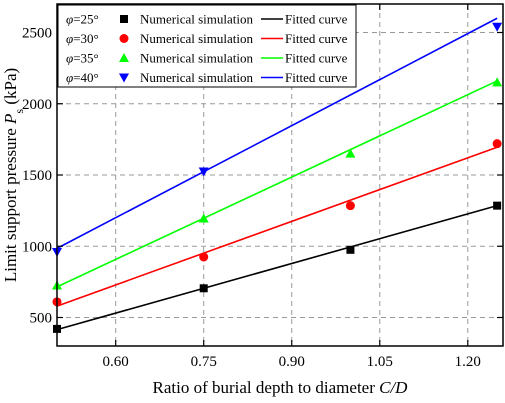 The width and height of the screenshot is (505, 403). I want to click on y-tick-label: 1500, so click(37, 176).